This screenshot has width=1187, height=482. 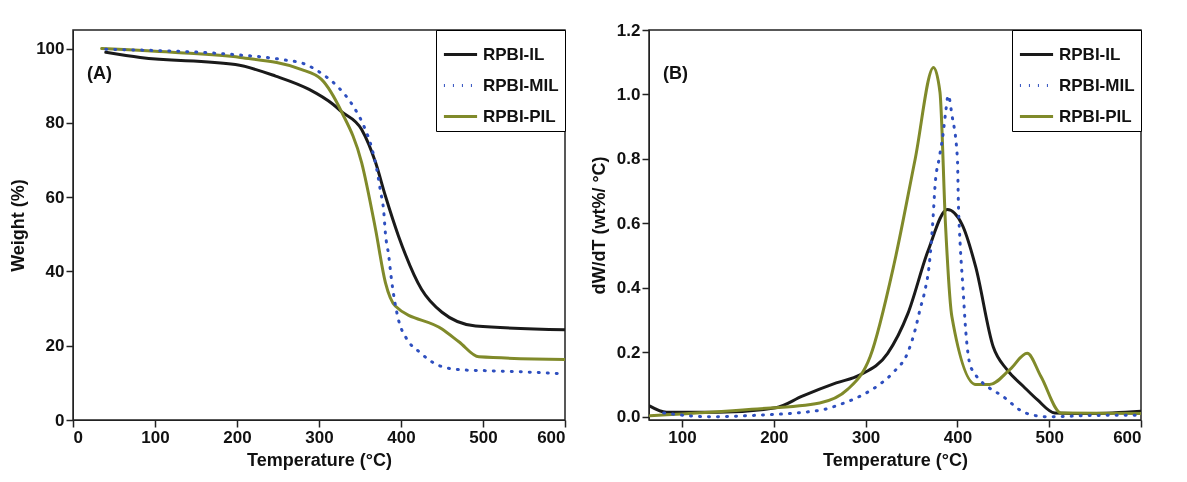 I want to click on y-tick-label: 100, so click(x=50, y=49).